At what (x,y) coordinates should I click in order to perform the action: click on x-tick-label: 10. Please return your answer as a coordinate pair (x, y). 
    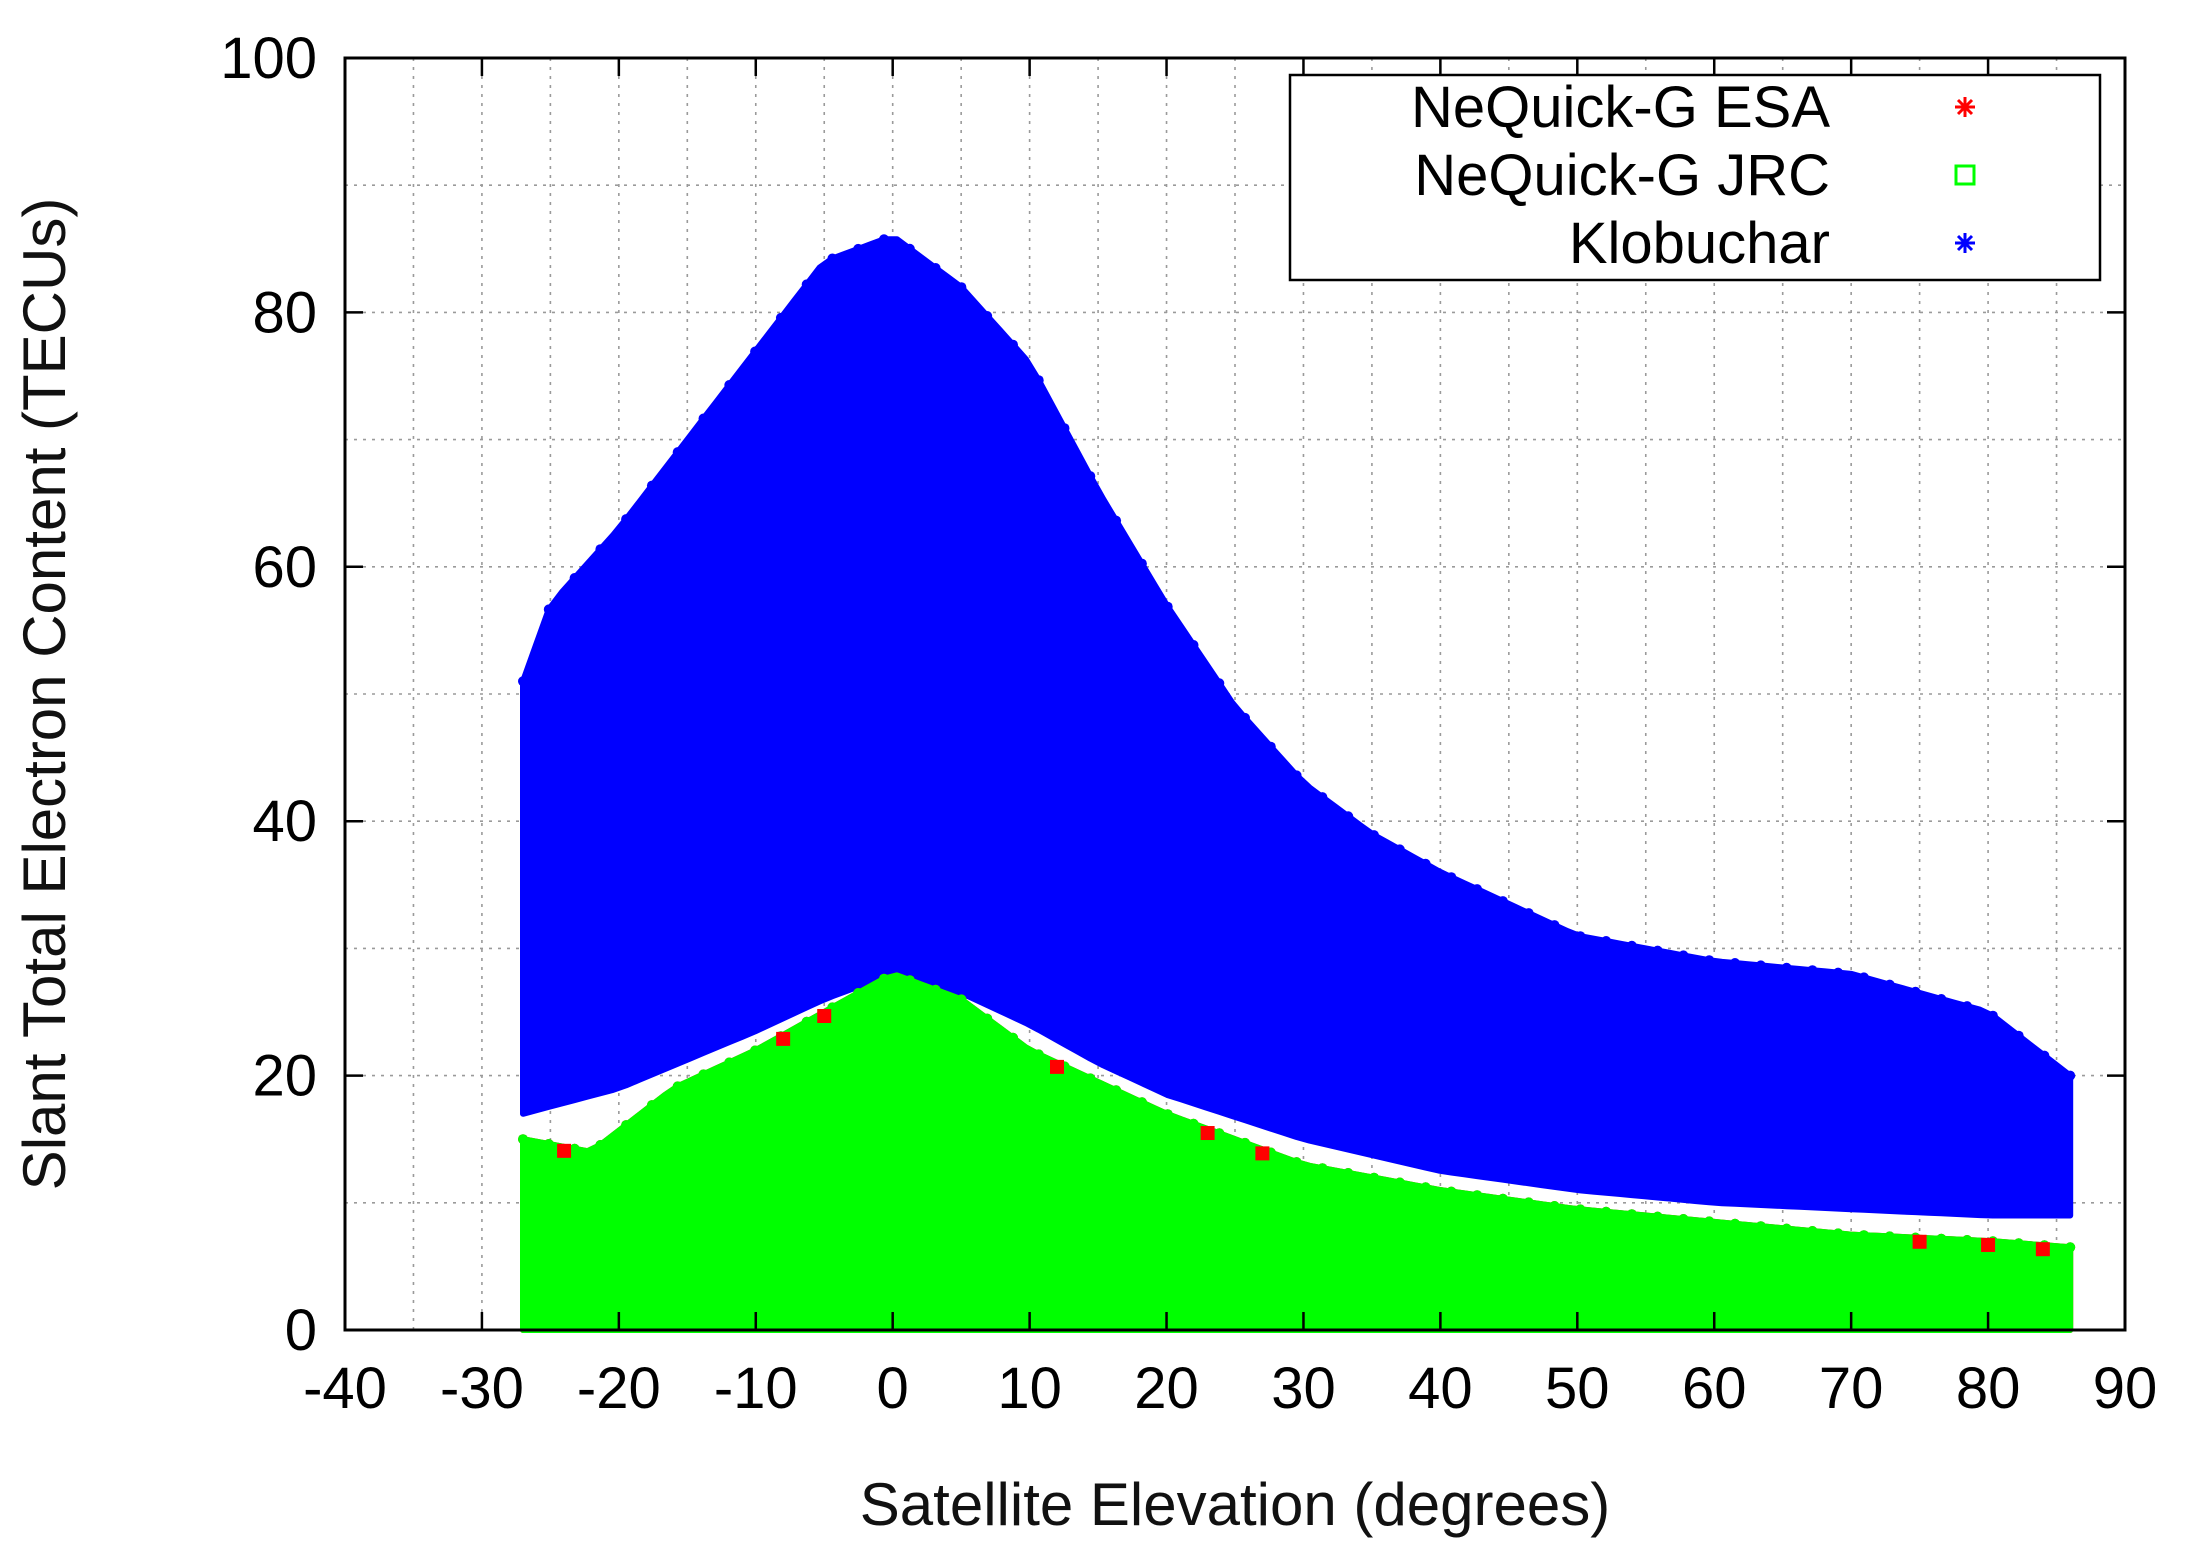
    Looking at the image, I should click on (1029, 1388).